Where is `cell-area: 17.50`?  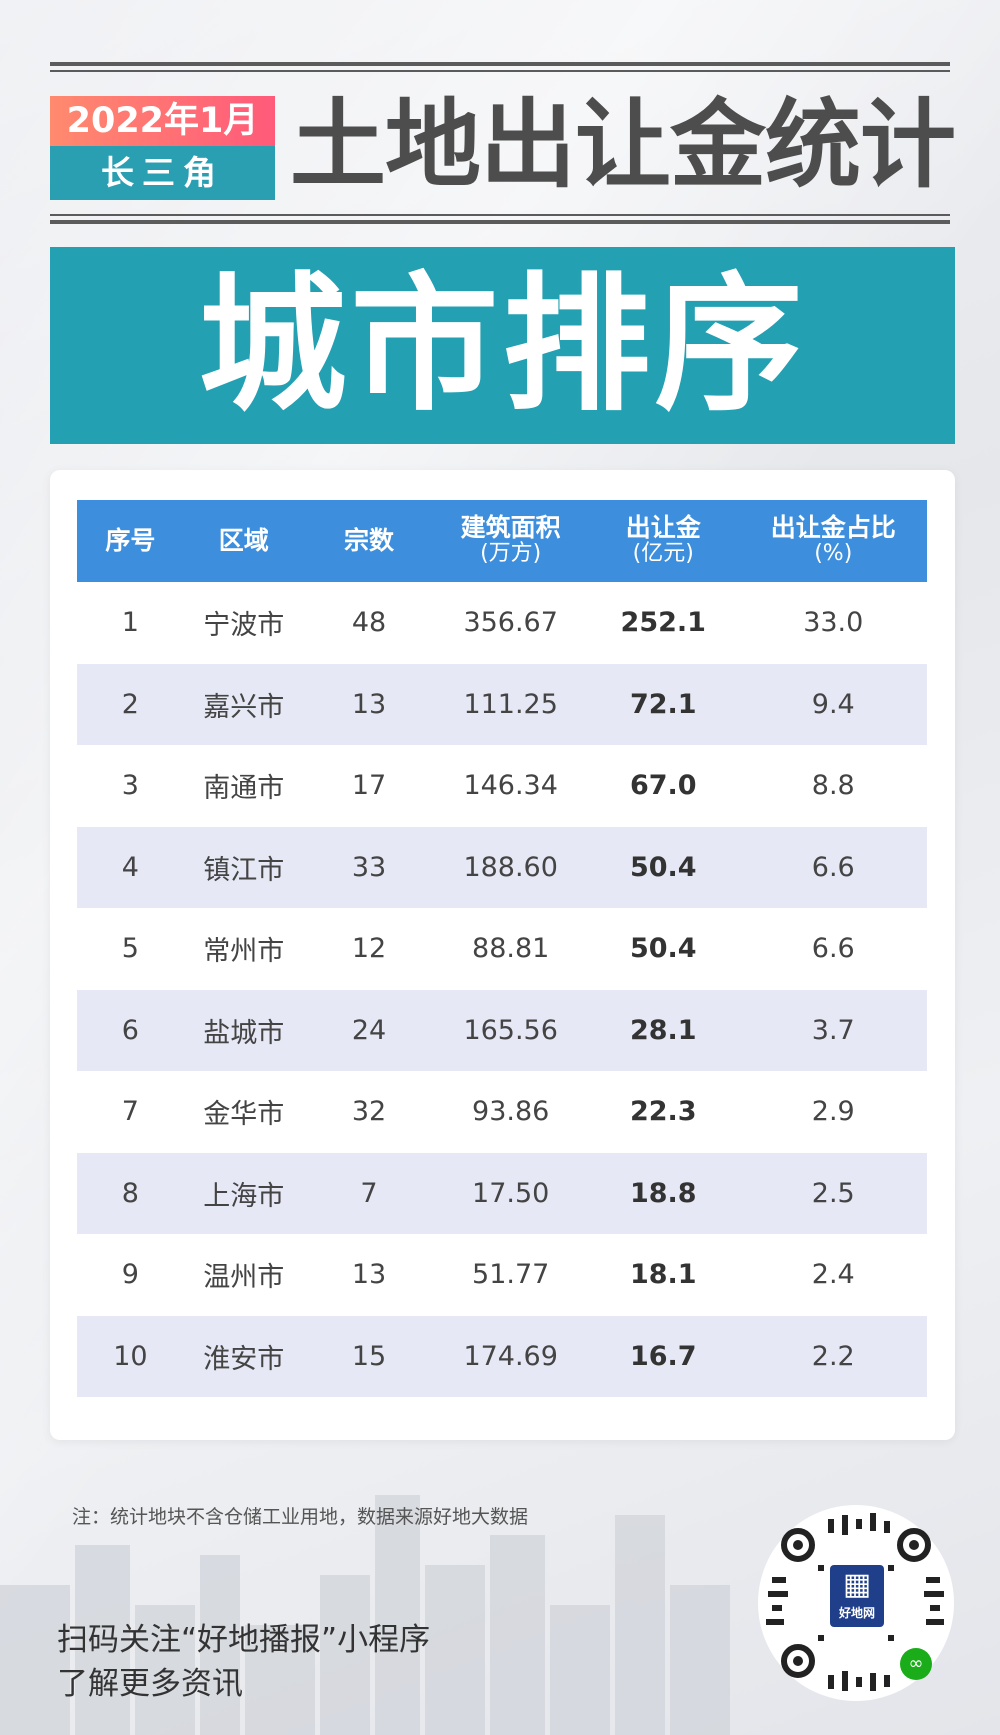
cell-area: 17.50 is located at coordinates (510, 1193).